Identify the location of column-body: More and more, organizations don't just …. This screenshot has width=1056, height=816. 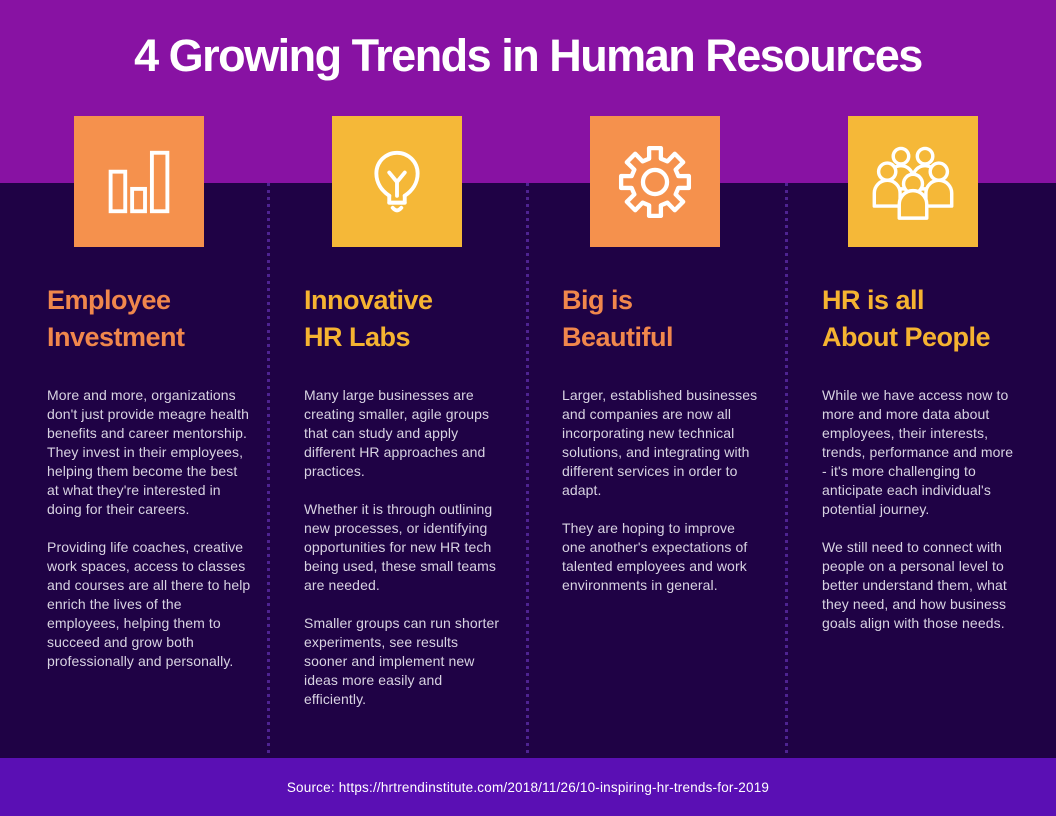
(150, 528).